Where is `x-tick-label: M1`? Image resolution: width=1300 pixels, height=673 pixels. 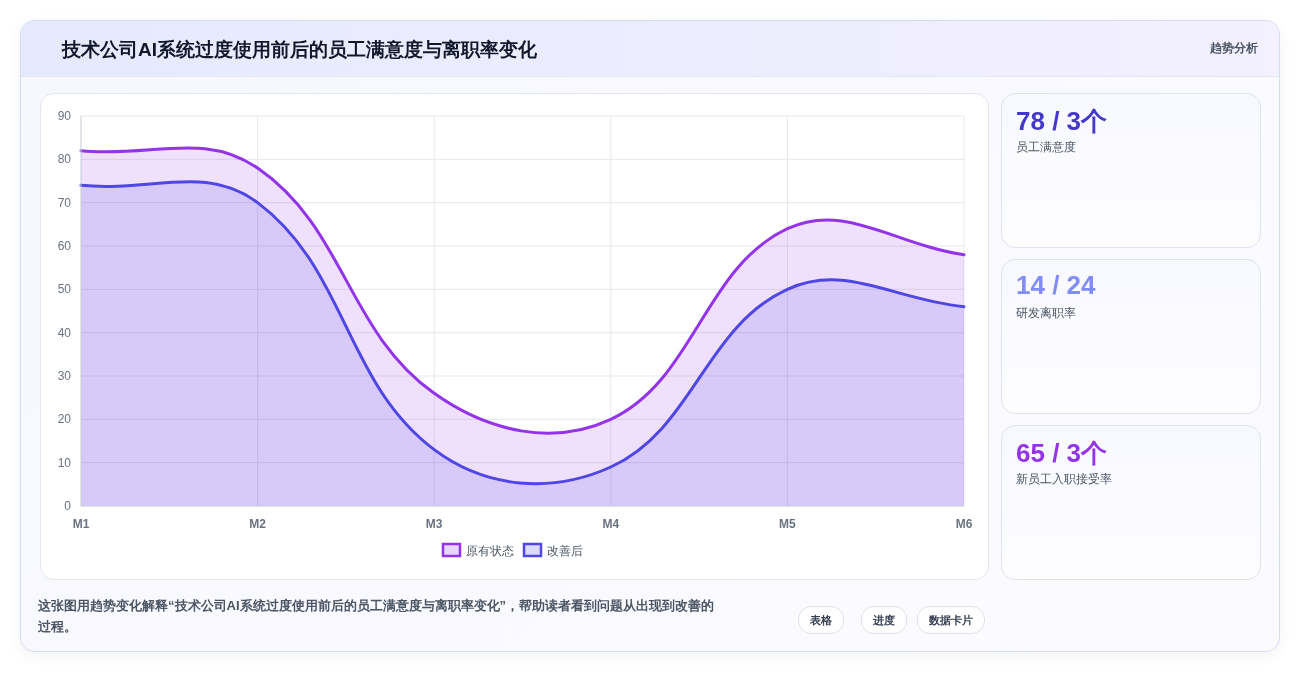
x-tick-label: M1 is located at coordinates (81, 524).